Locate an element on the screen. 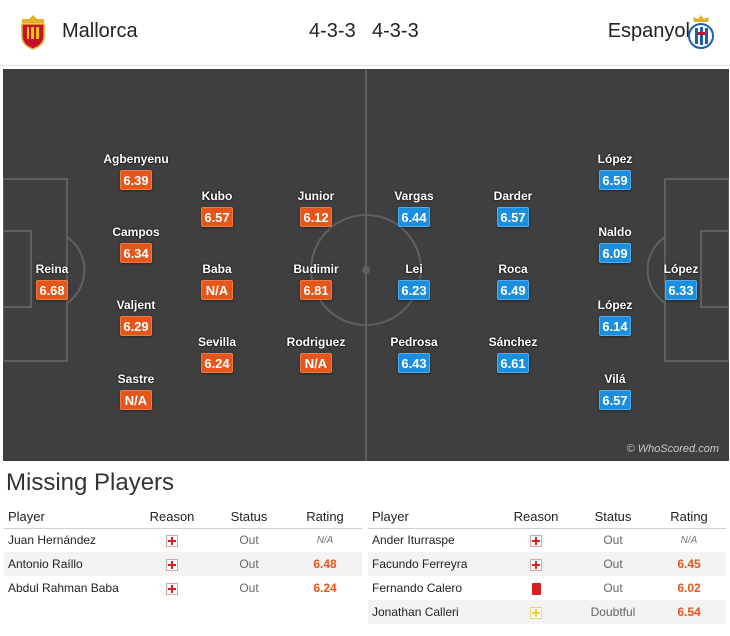 This screenshot has height=636, width=730. player-name: Budimir is located at coordinates (316, 269).